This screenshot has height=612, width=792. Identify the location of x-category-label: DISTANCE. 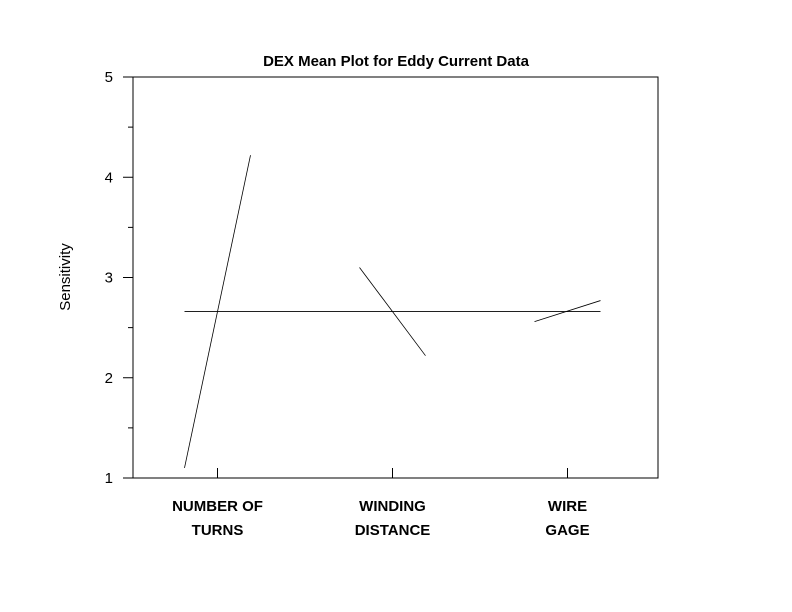
(393, 530).